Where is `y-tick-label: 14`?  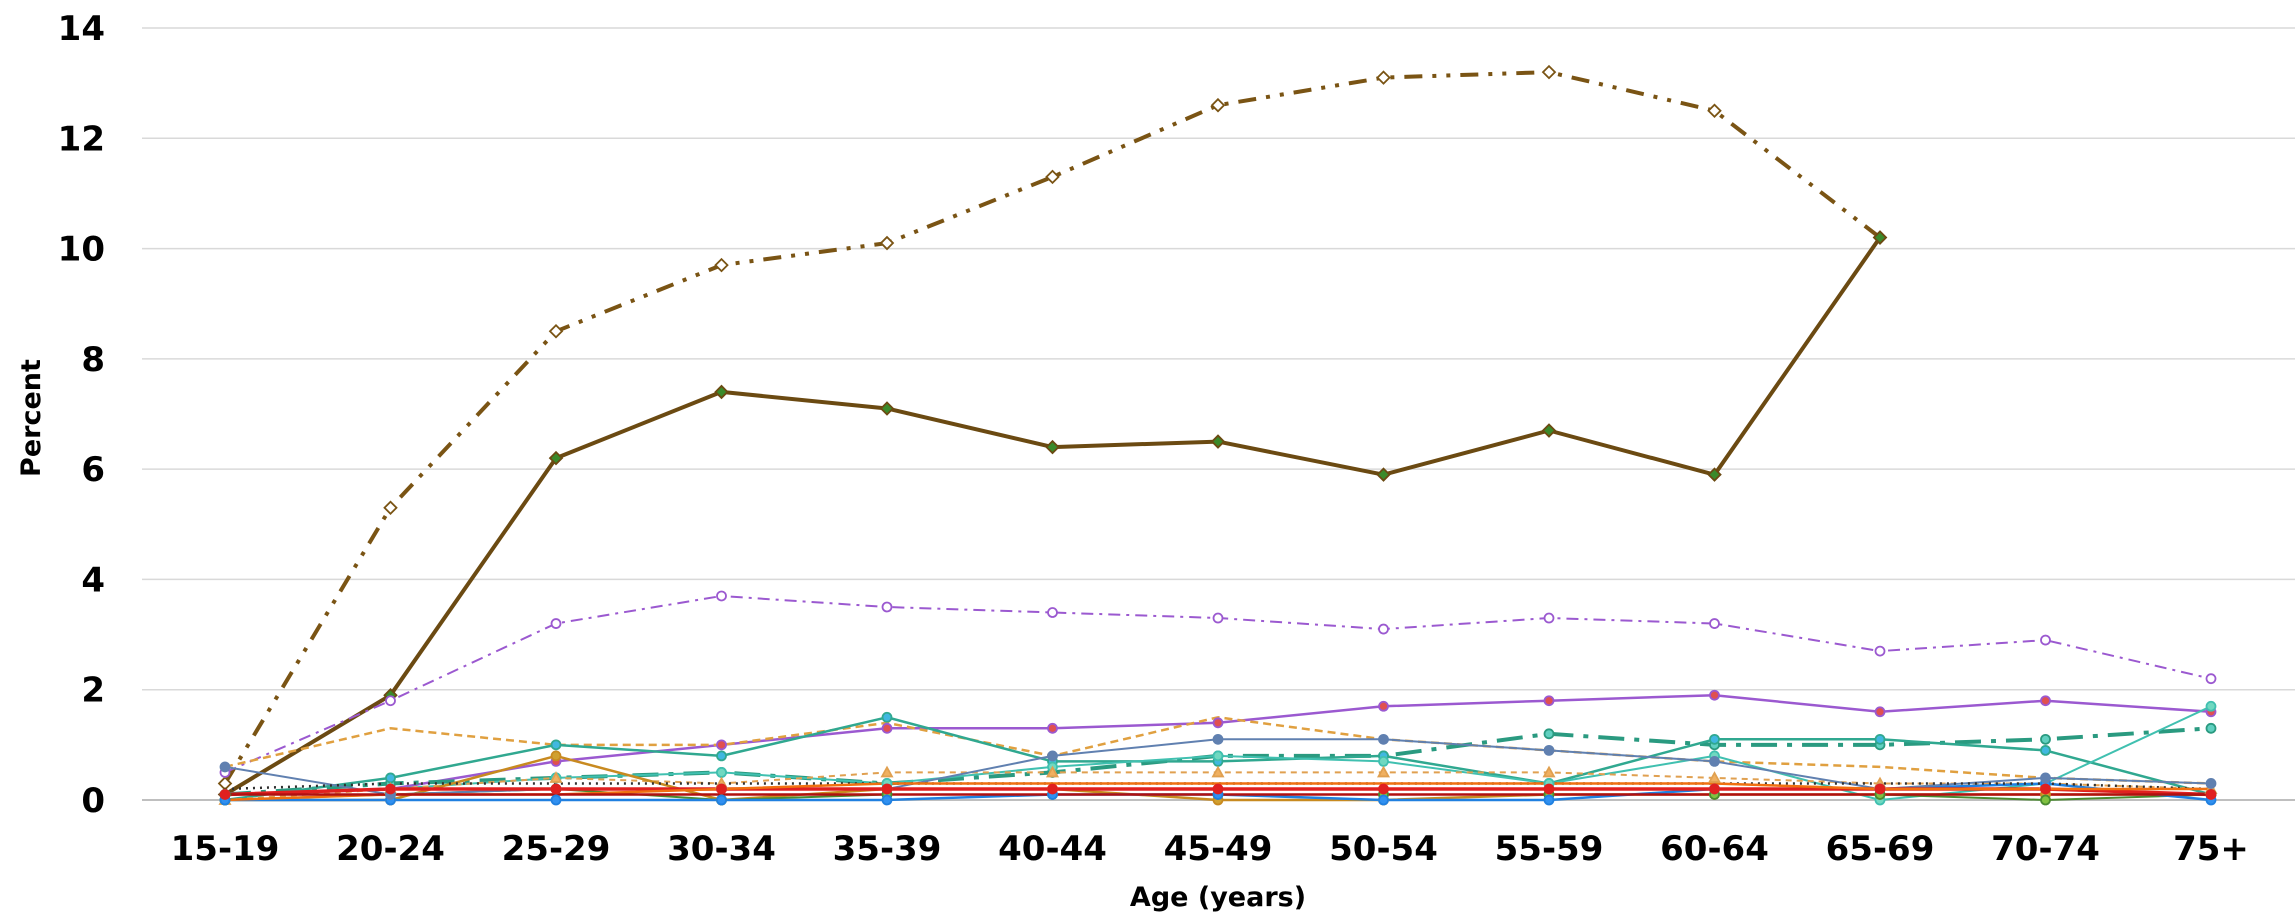
y-tick-label: 14 is located at coordinates (81, 29).